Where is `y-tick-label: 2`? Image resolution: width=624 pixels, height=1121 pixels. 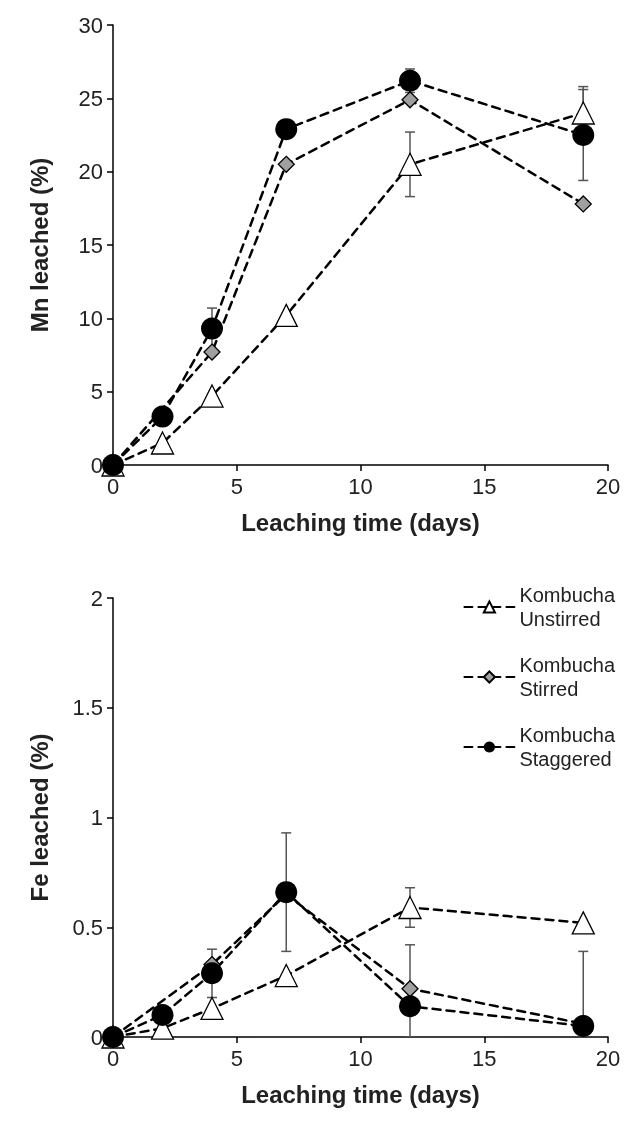 y-tick-label: 2 is located at coordinates (96, 598).